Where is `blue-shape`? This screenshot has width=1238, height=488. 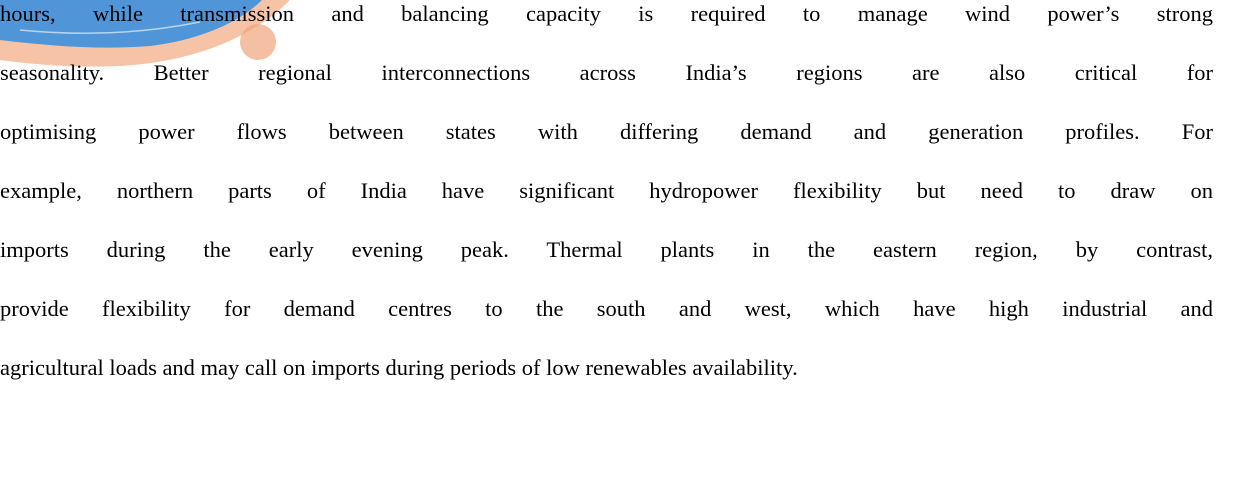 blue-shape is located at coordinates (131, 24).